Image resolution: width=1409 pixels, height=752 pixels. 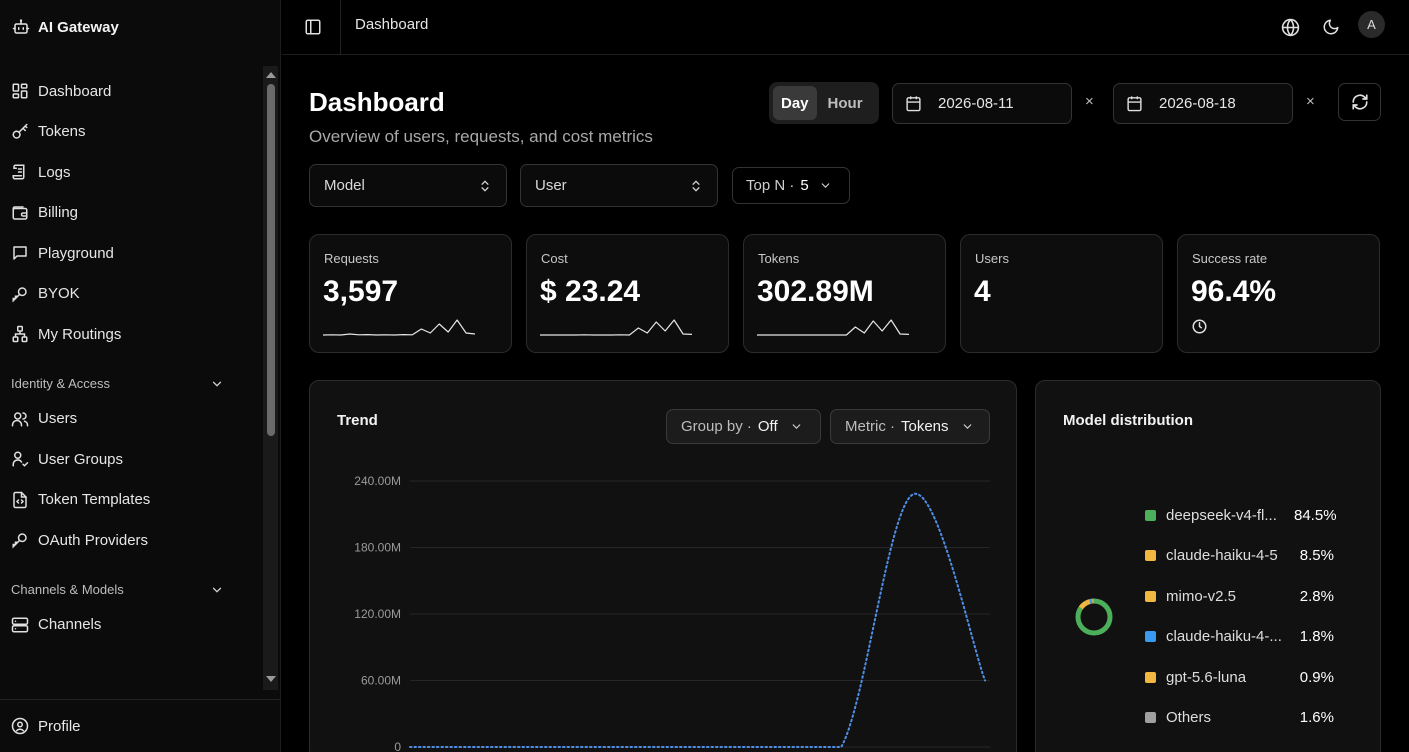 I want to click on legend-item: mimo-v2.5 2.8%, so click(x=1240, y=596).